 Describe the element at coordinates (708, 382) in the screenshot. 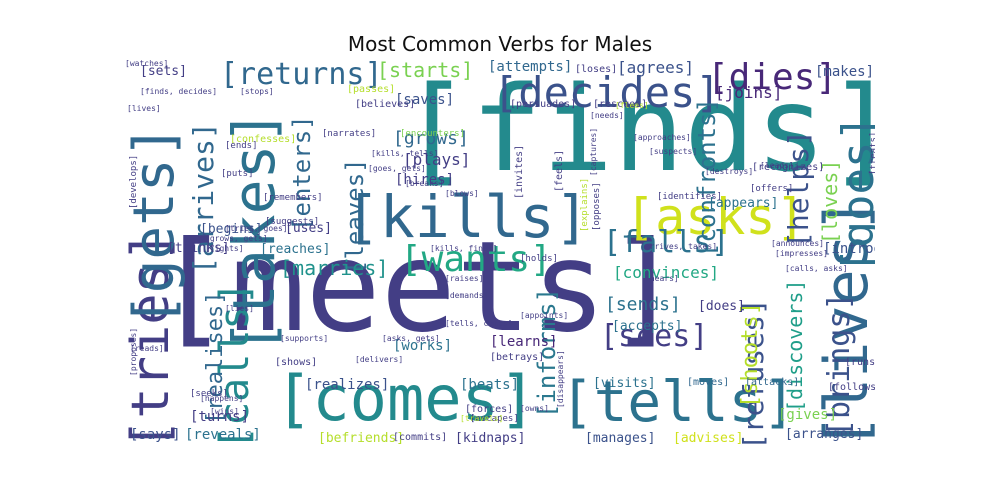

I see `word-cloud-word: [moves]` at that location.